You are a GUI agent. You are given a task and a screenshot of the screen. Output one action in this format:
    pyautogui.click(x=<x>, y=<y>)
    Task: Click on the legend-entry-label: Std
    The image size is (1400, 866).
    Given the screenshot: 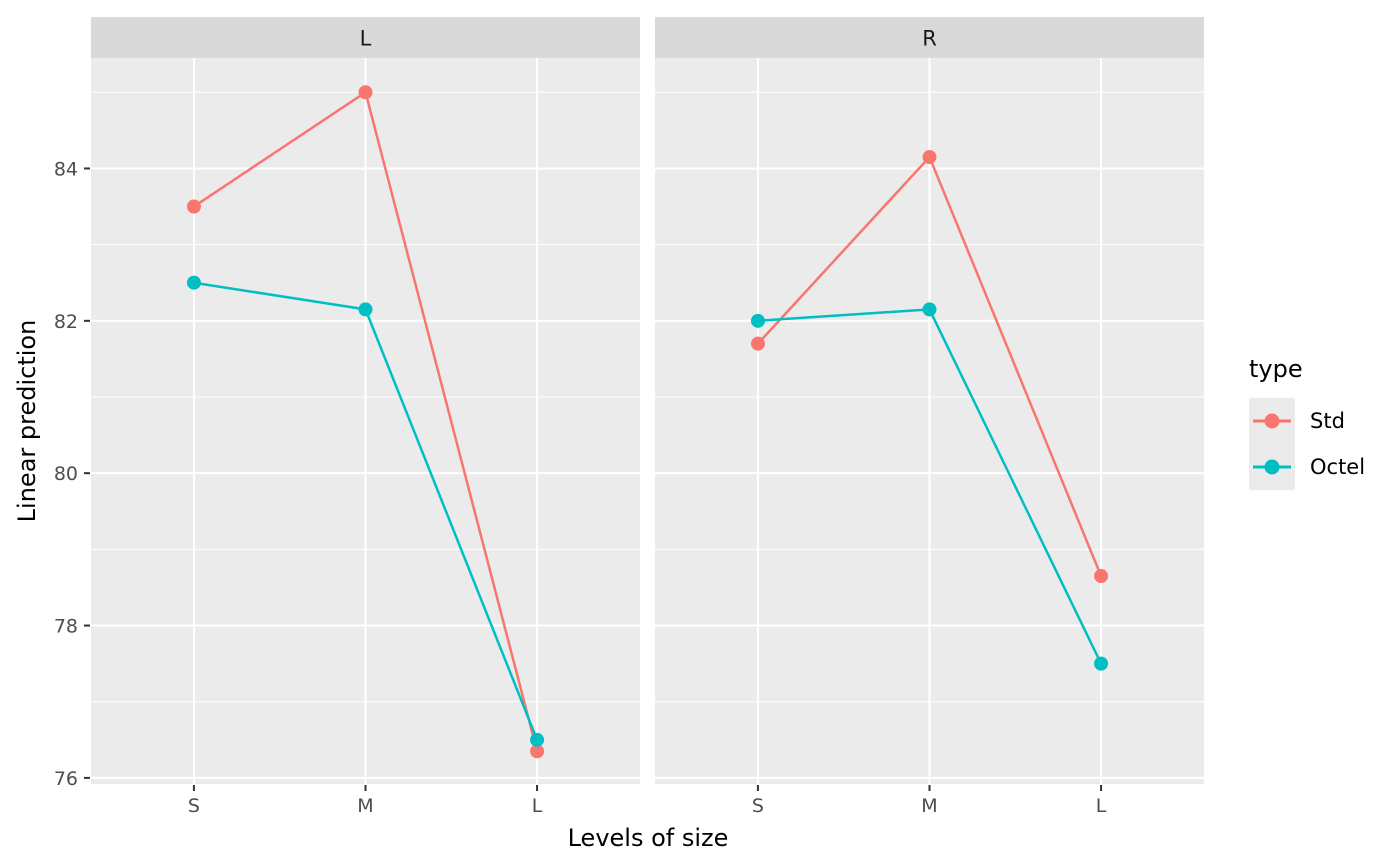 What is the action you would take?
    pyautogui.click(x=1327, y=421)
    